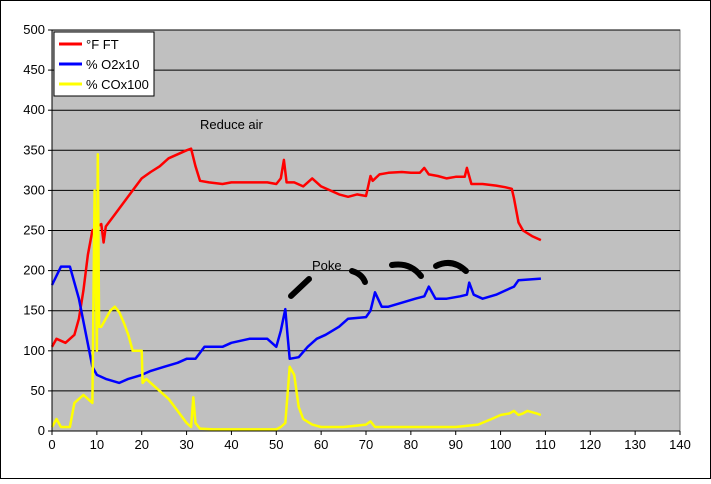  I want to click on y-tick-label: 450, so click(34, 69).